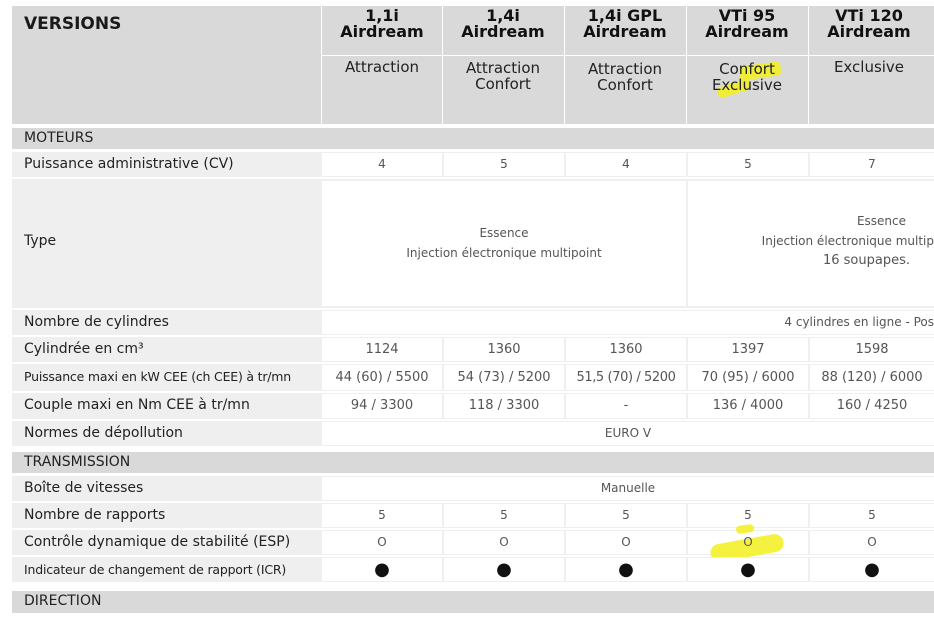 This screenshot has height=617, width=934. I want to click on value-cell: Manuelle, so click(628, 488).